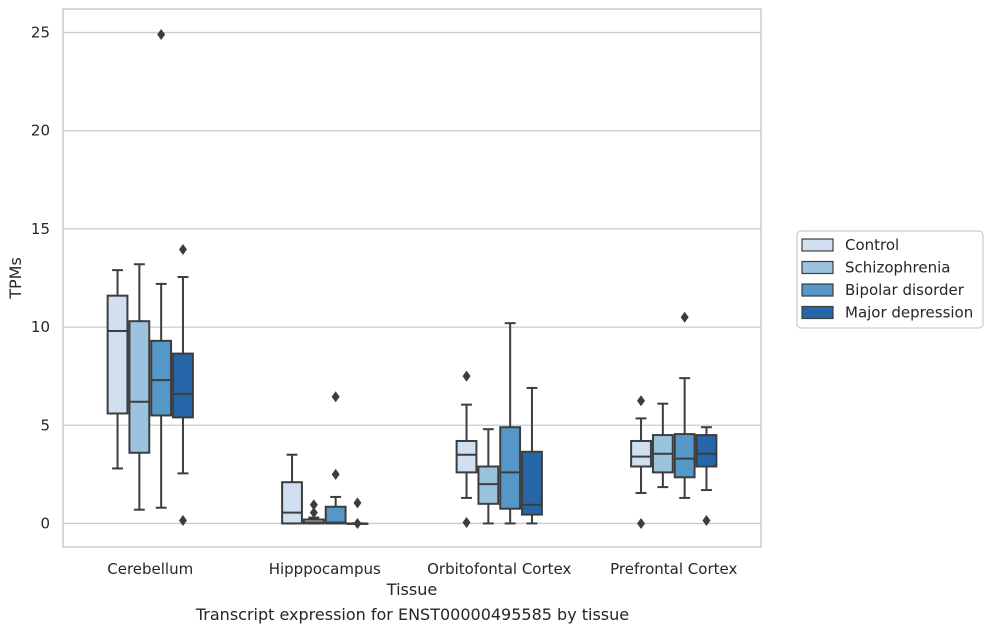  I want to click on legend-item: Major depression, so click(887, 313).